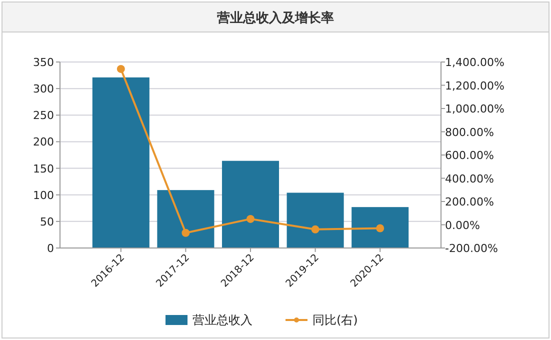  What do you see at coordinates (222, 320) in the screenshot?
I see `legend-label: 营业总收入` at bounding box center [222, 320].